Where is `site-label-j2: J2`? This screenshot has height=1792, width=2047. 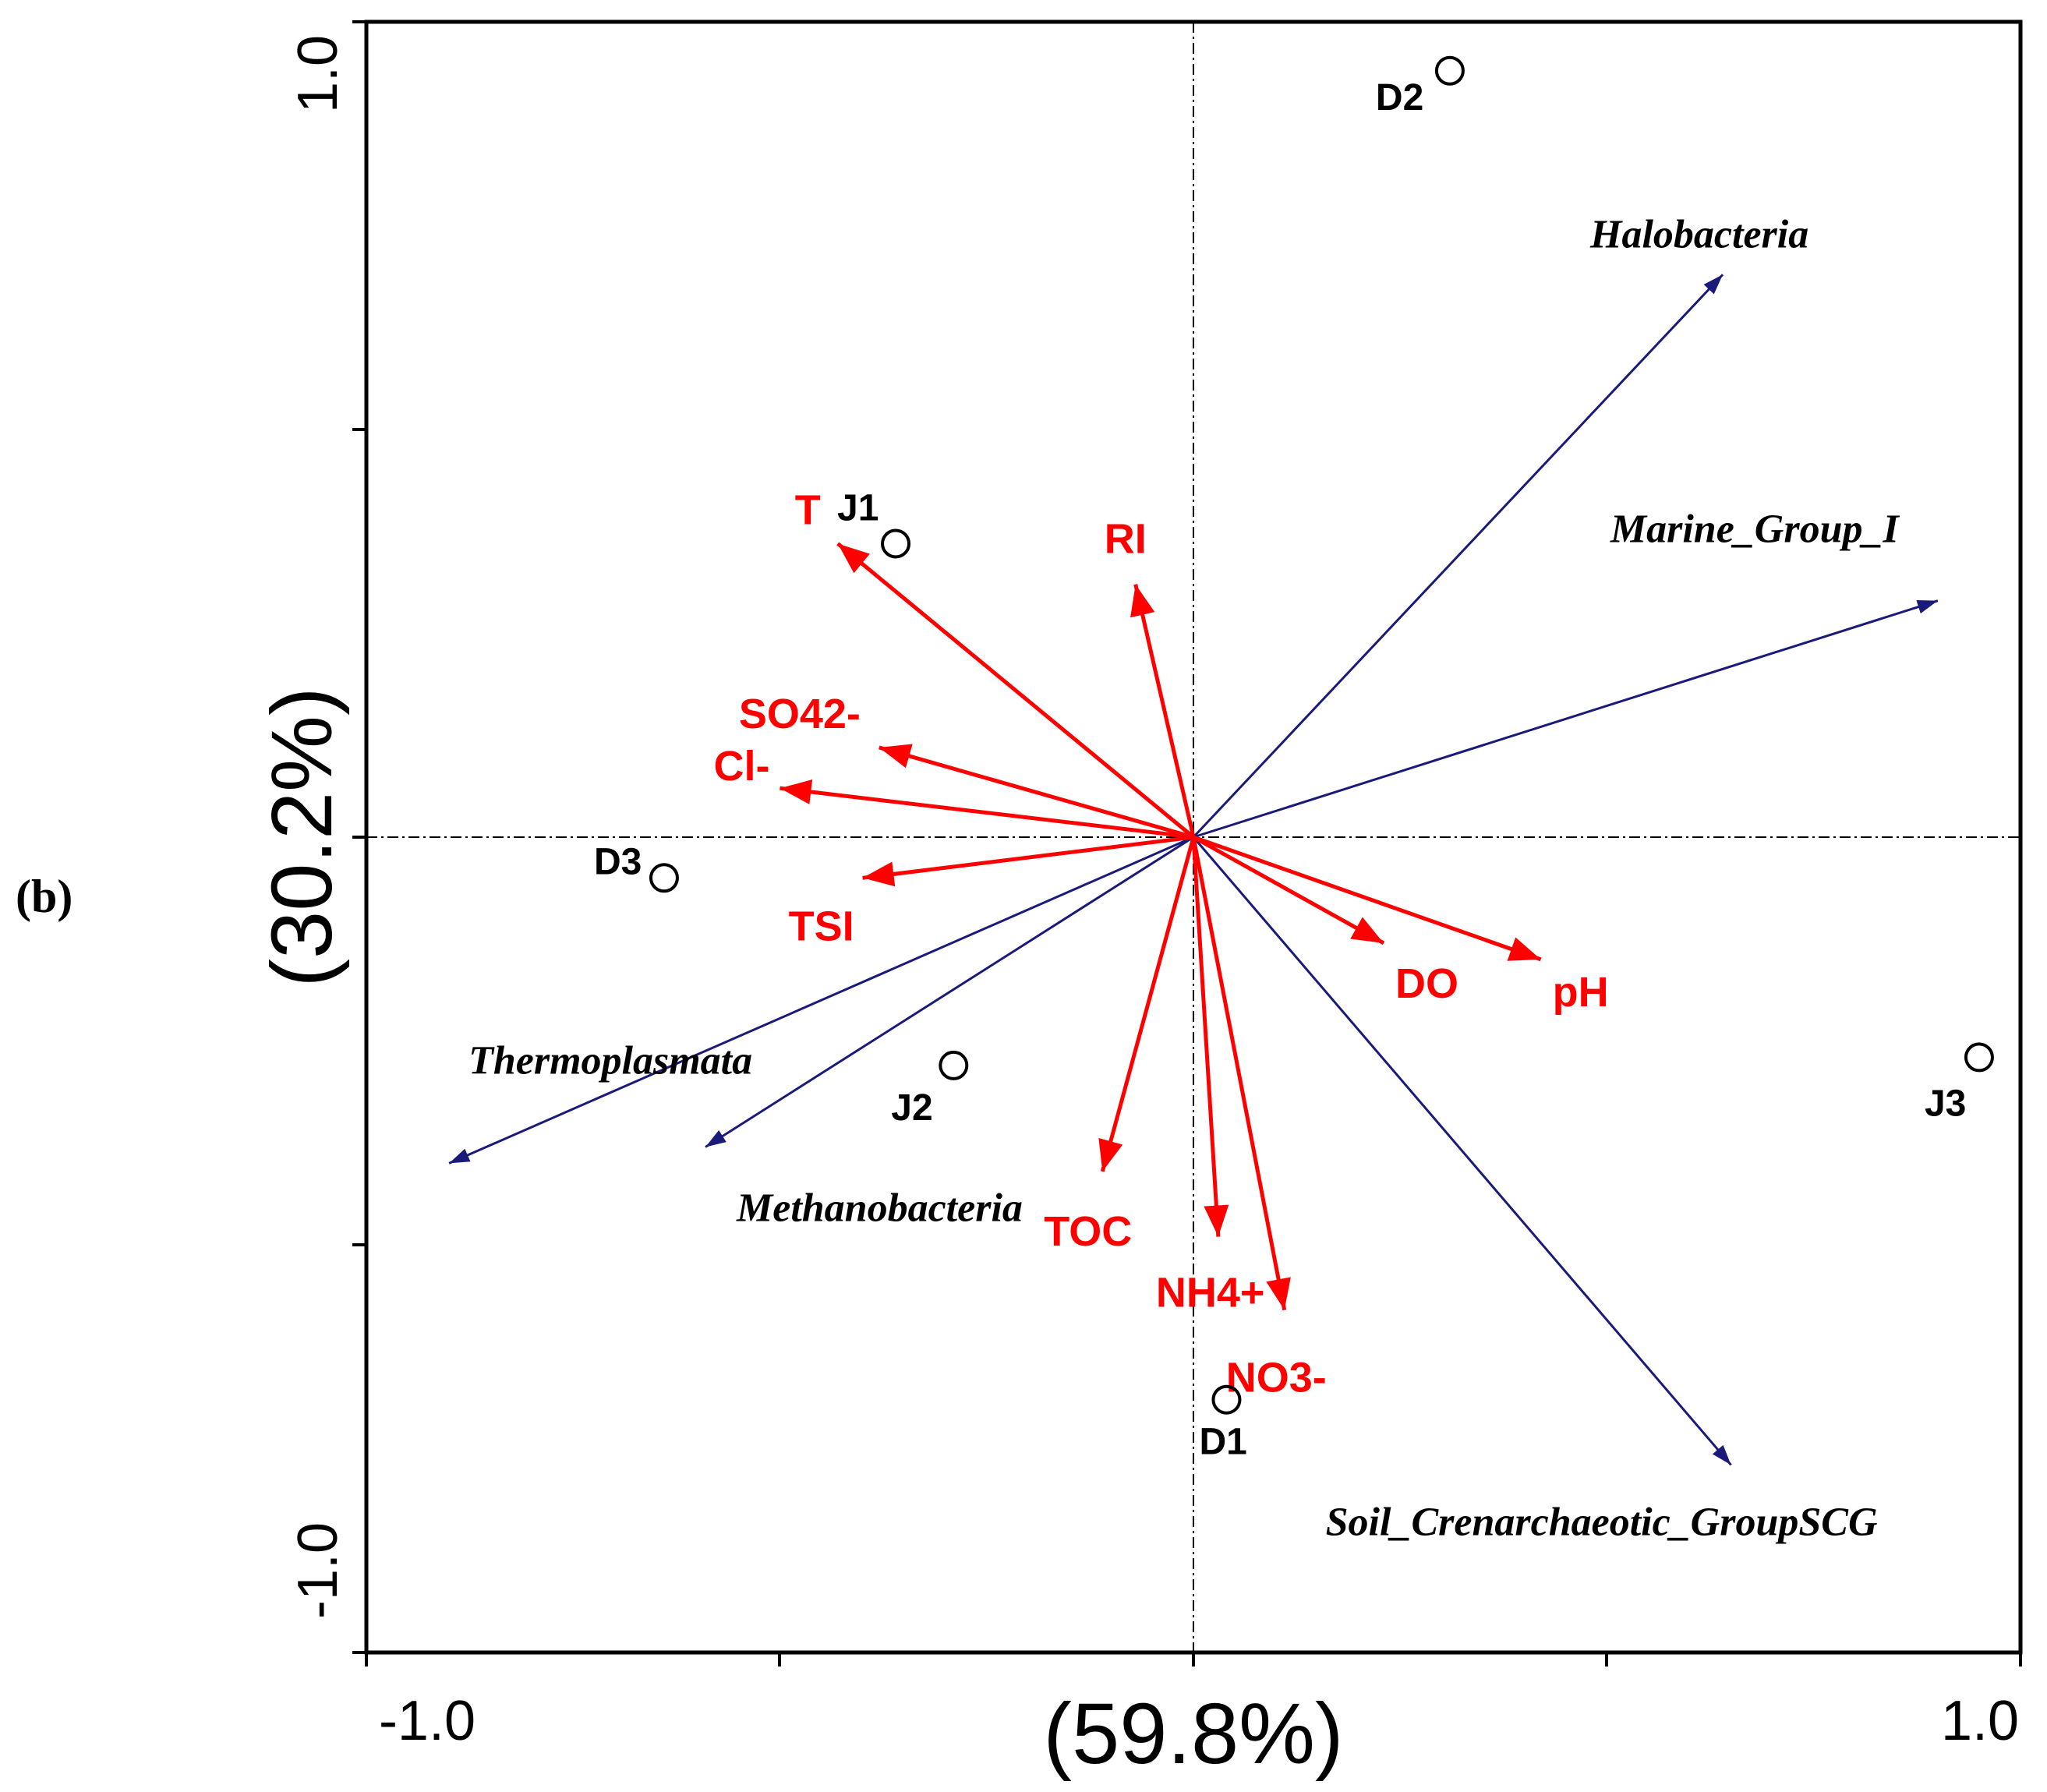
site-label-j2: J2 is located at coordinates (911, 1108).